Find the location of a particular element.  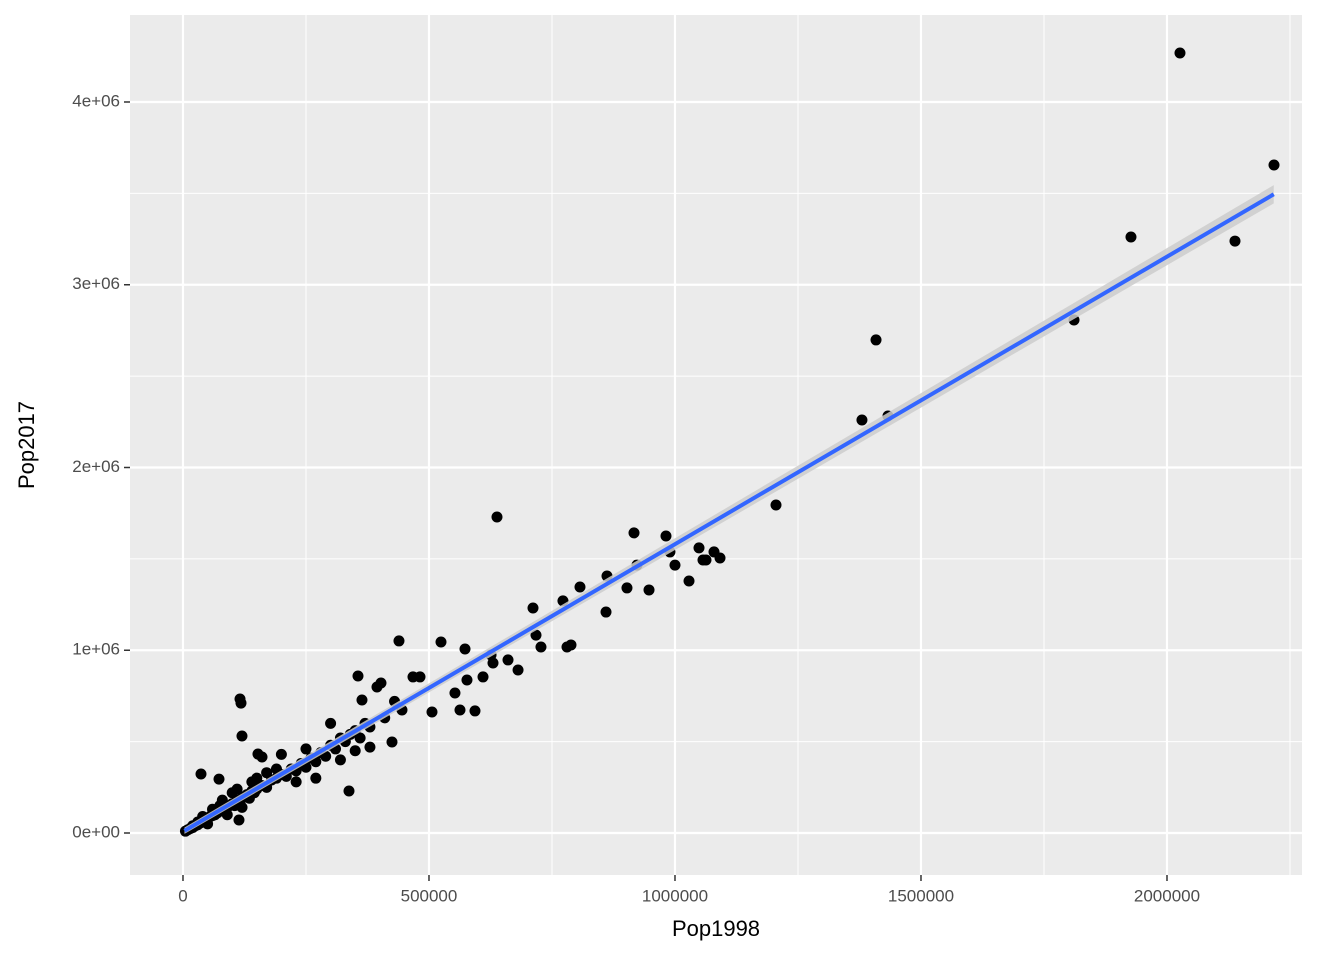

x-tick-label: 1500000 is located at coordinates (921, 895).